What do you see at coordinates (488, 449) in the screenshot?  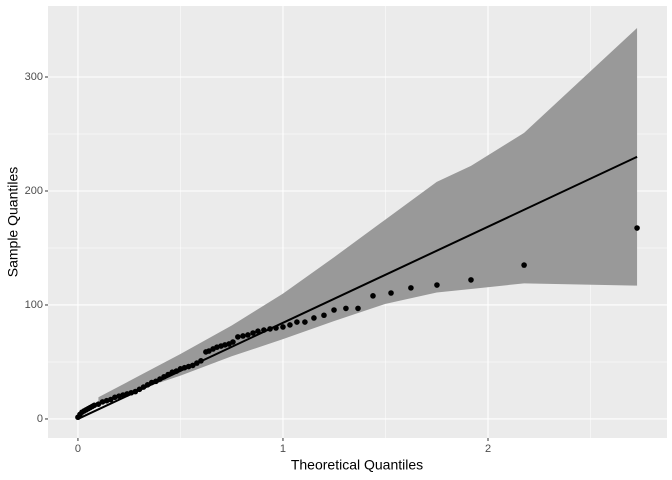 I see `x-tick-label: 2` at bounding box center [488, 449].